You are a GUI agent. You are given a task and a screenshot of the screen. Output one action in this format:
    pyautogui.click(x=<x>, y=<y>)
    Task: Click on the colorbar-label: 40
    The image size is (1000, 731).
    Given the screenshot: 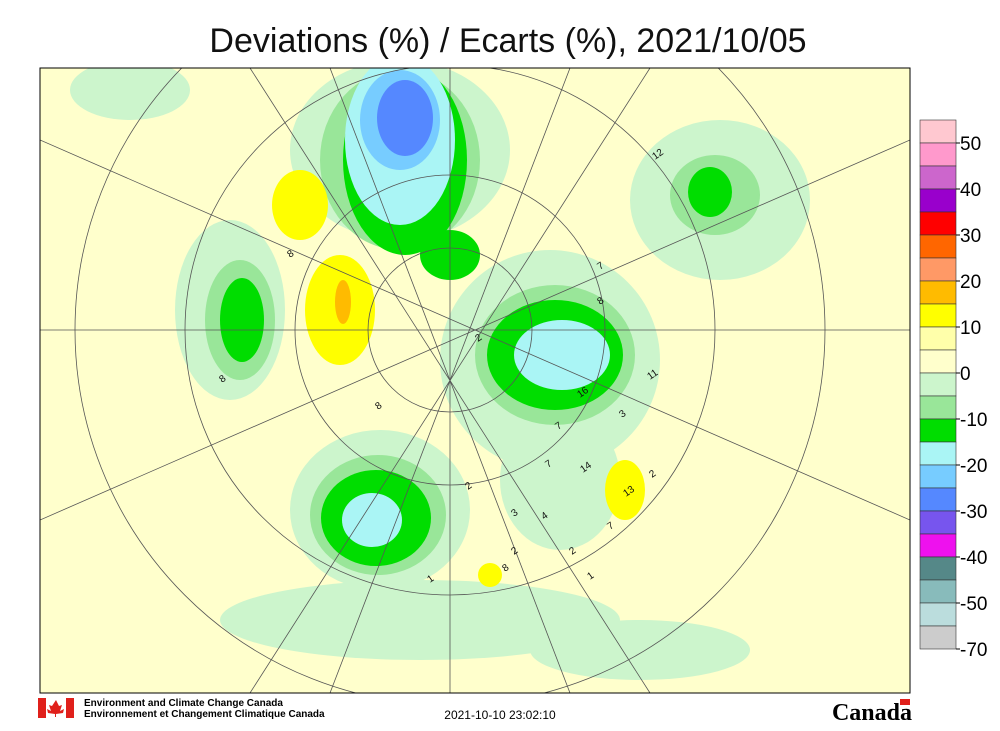 What is the action you would take?
    pyautogui.click(x=970, y=190)
    